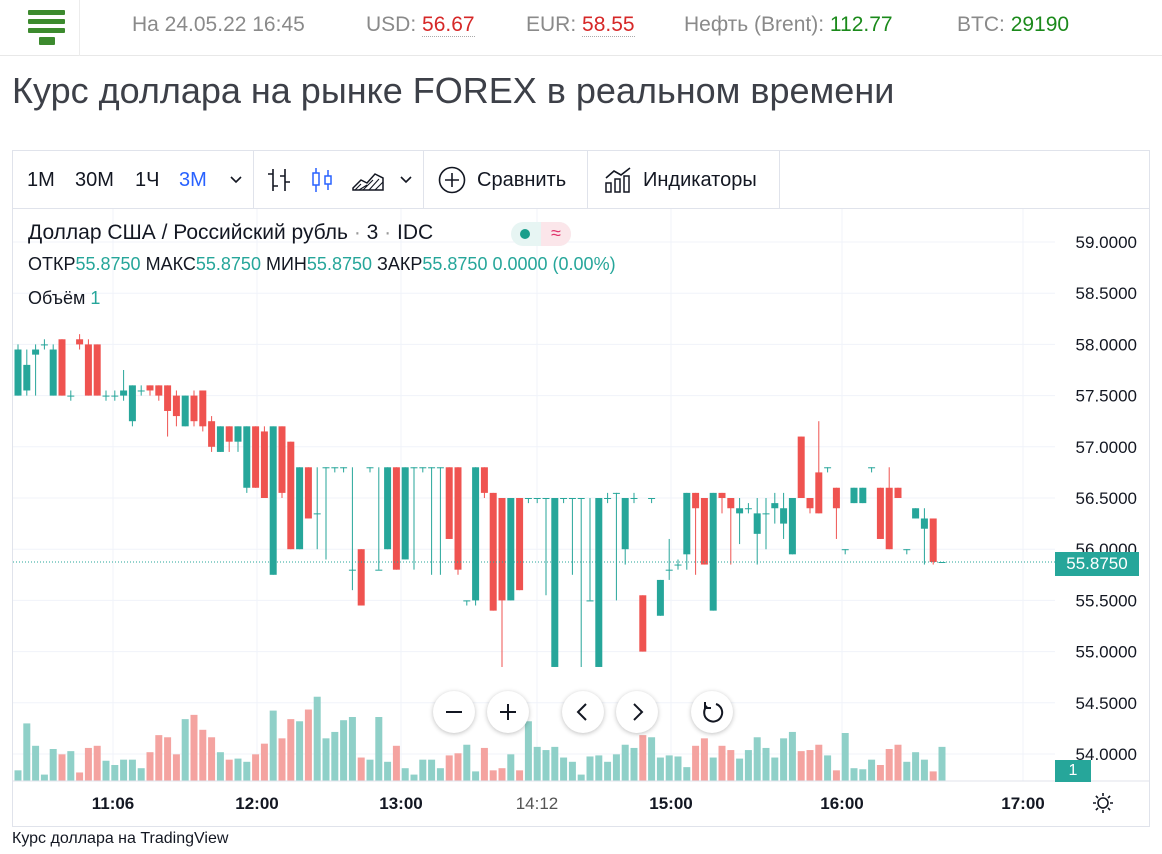  I want to click on time-tick-label: 17:00, so click(1022, 803).